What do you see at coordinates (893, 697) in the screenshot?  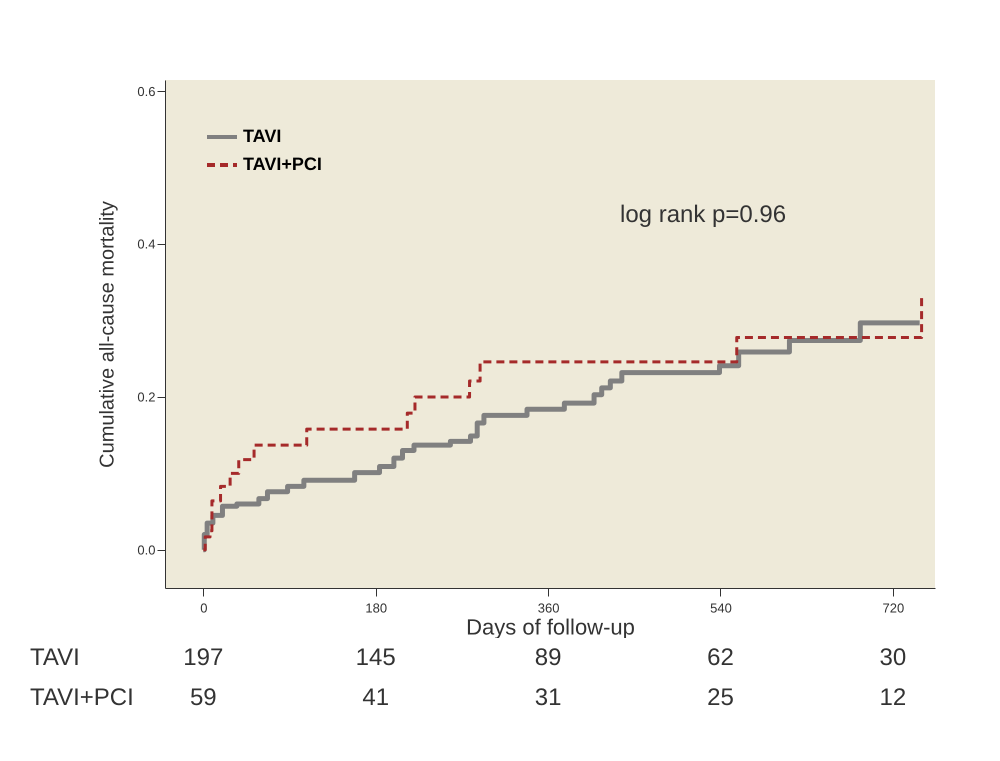 I see `text: 12` at bounding box center [893, 697].